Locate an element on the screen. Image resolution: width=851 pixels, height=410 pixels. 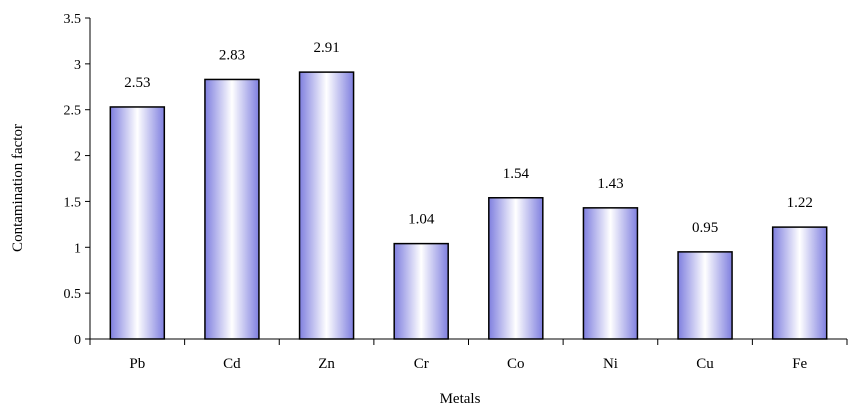
data-label-cu: 0.95 is located at coordinates (705, 228).